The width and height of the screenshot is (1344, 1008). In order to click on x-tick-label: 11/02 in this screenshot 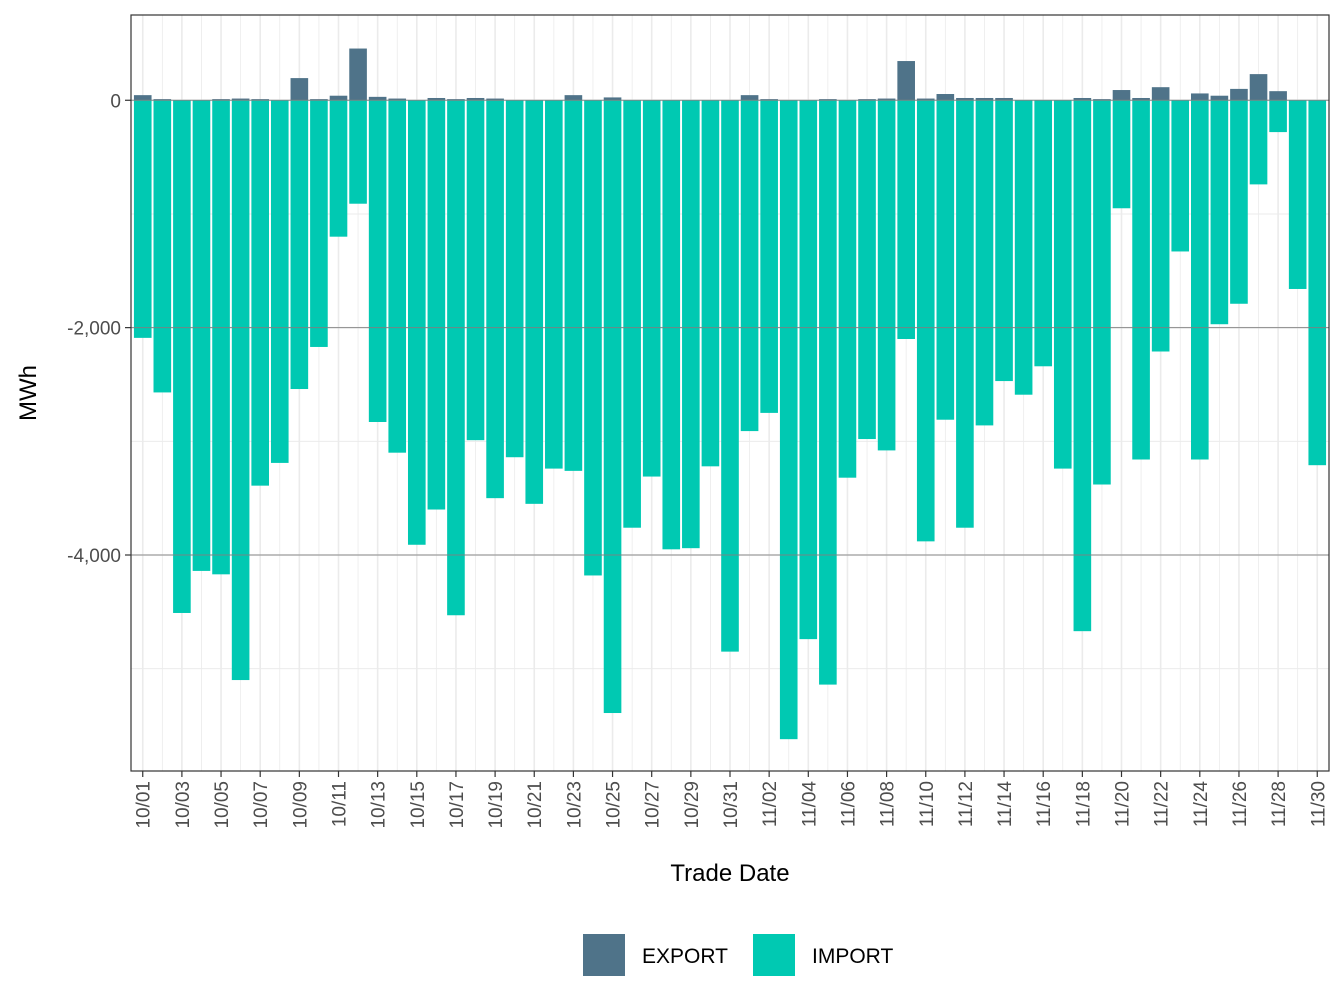, I will do `click(770, 804)`.